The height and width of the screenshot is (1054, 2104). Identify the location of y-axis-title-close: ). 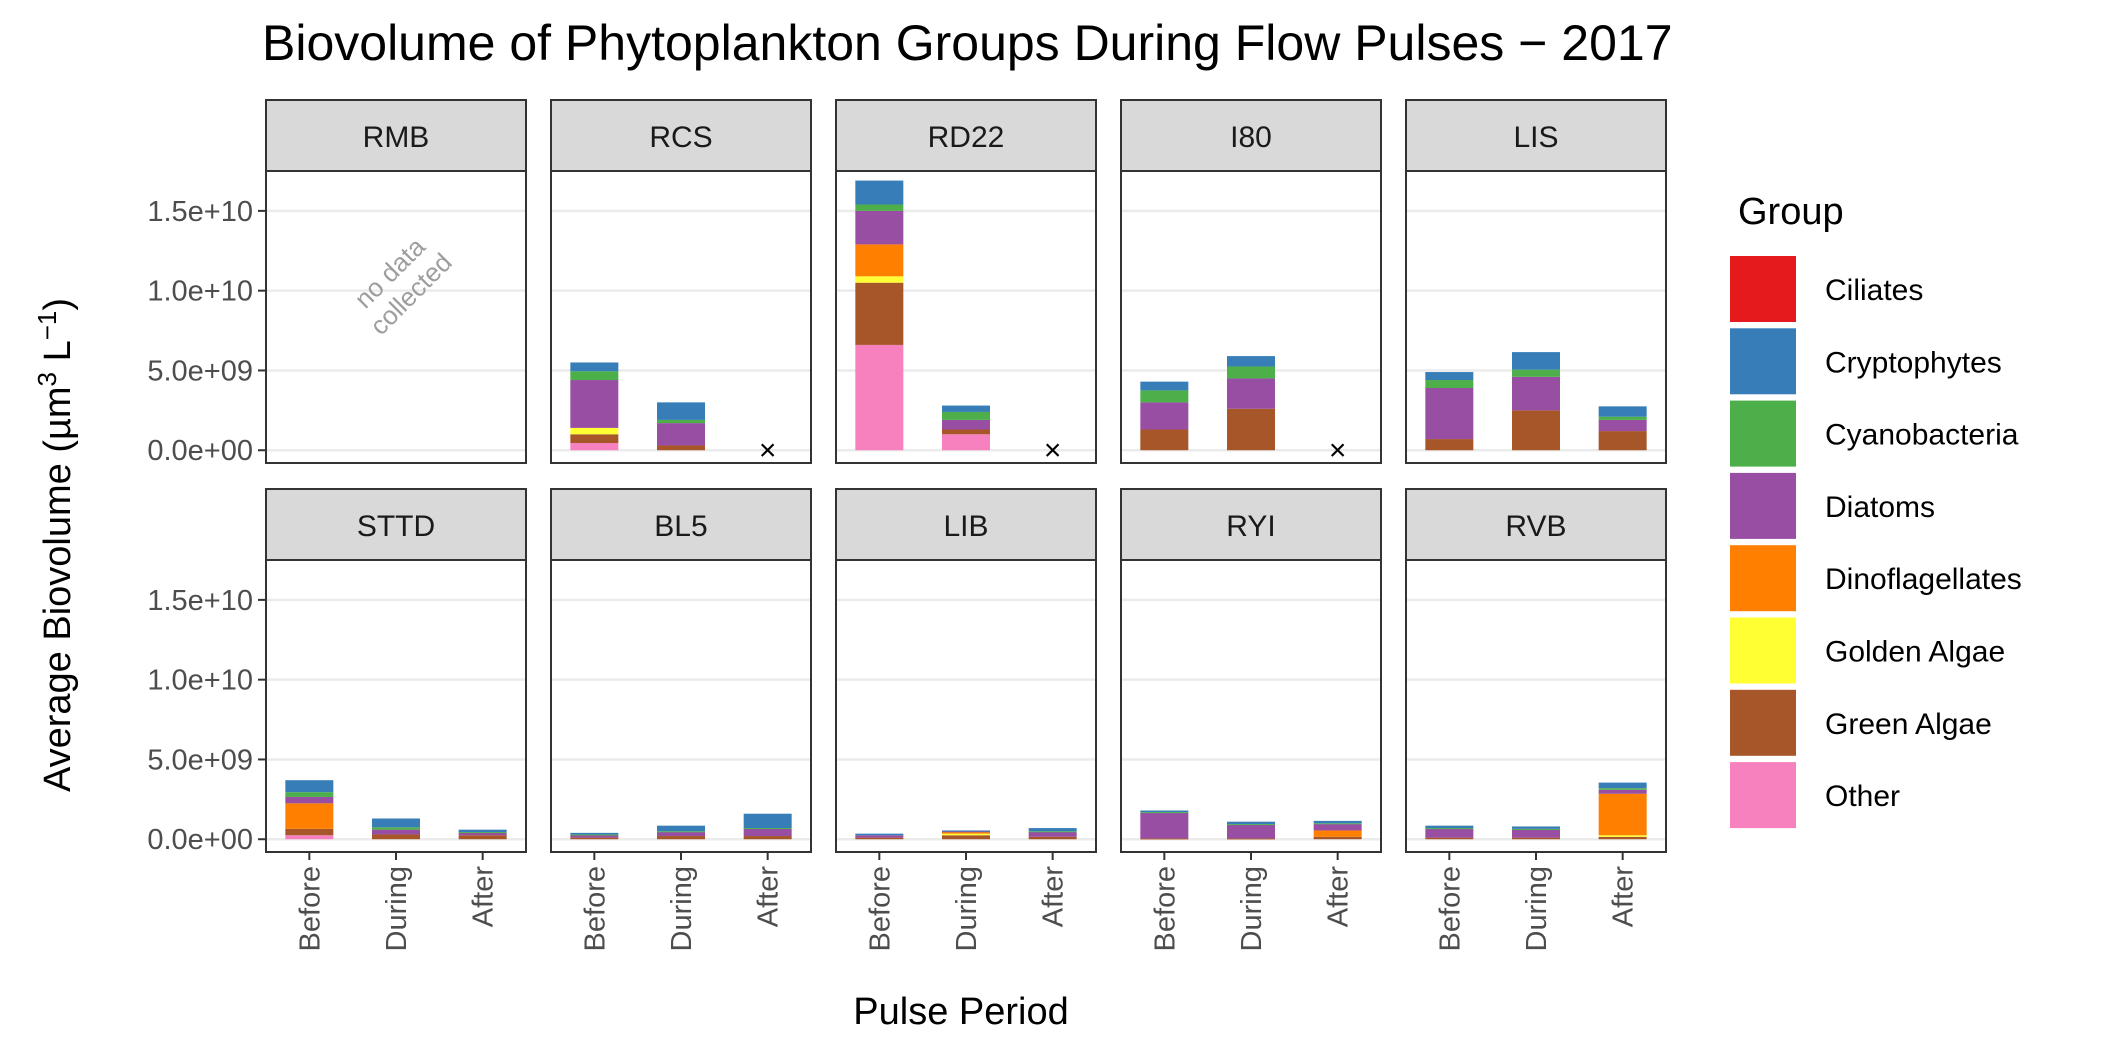
(58, 304).